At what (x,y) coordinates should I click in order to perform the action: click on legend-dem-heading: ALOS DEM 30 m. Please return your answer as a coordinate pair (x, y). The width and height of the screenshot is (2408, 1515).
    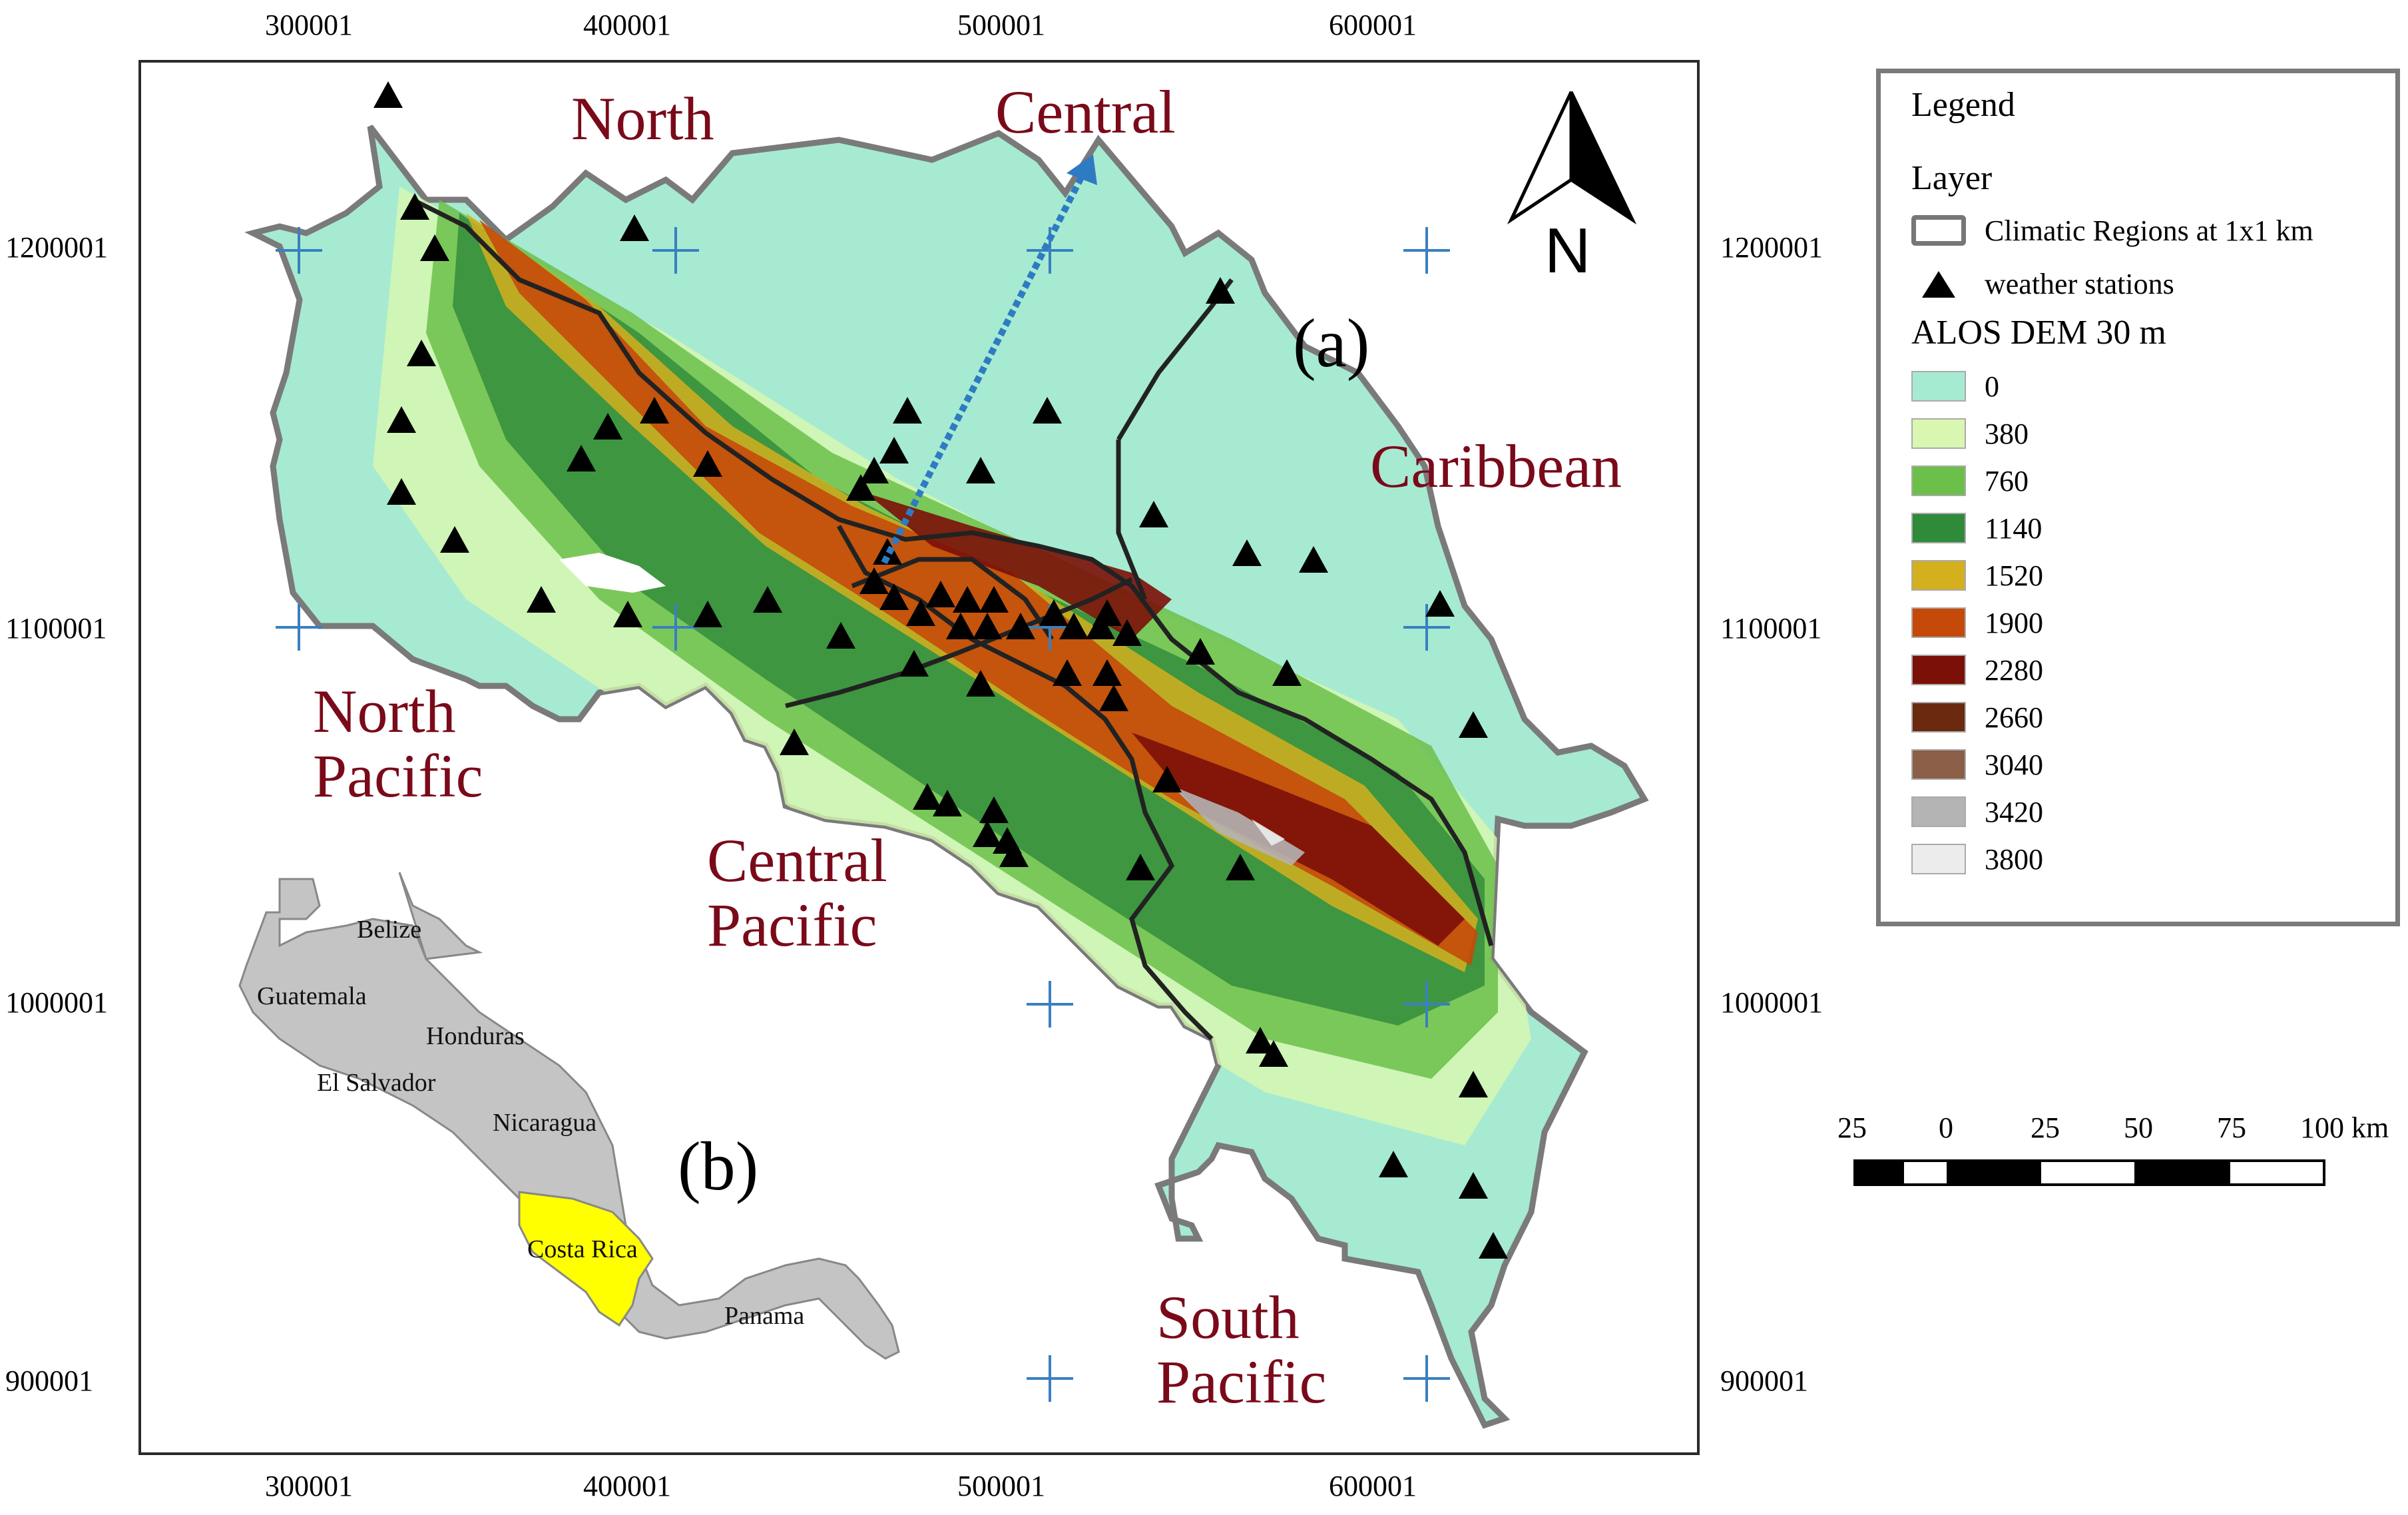
    Looking at the image, I should click on (2039, 333).